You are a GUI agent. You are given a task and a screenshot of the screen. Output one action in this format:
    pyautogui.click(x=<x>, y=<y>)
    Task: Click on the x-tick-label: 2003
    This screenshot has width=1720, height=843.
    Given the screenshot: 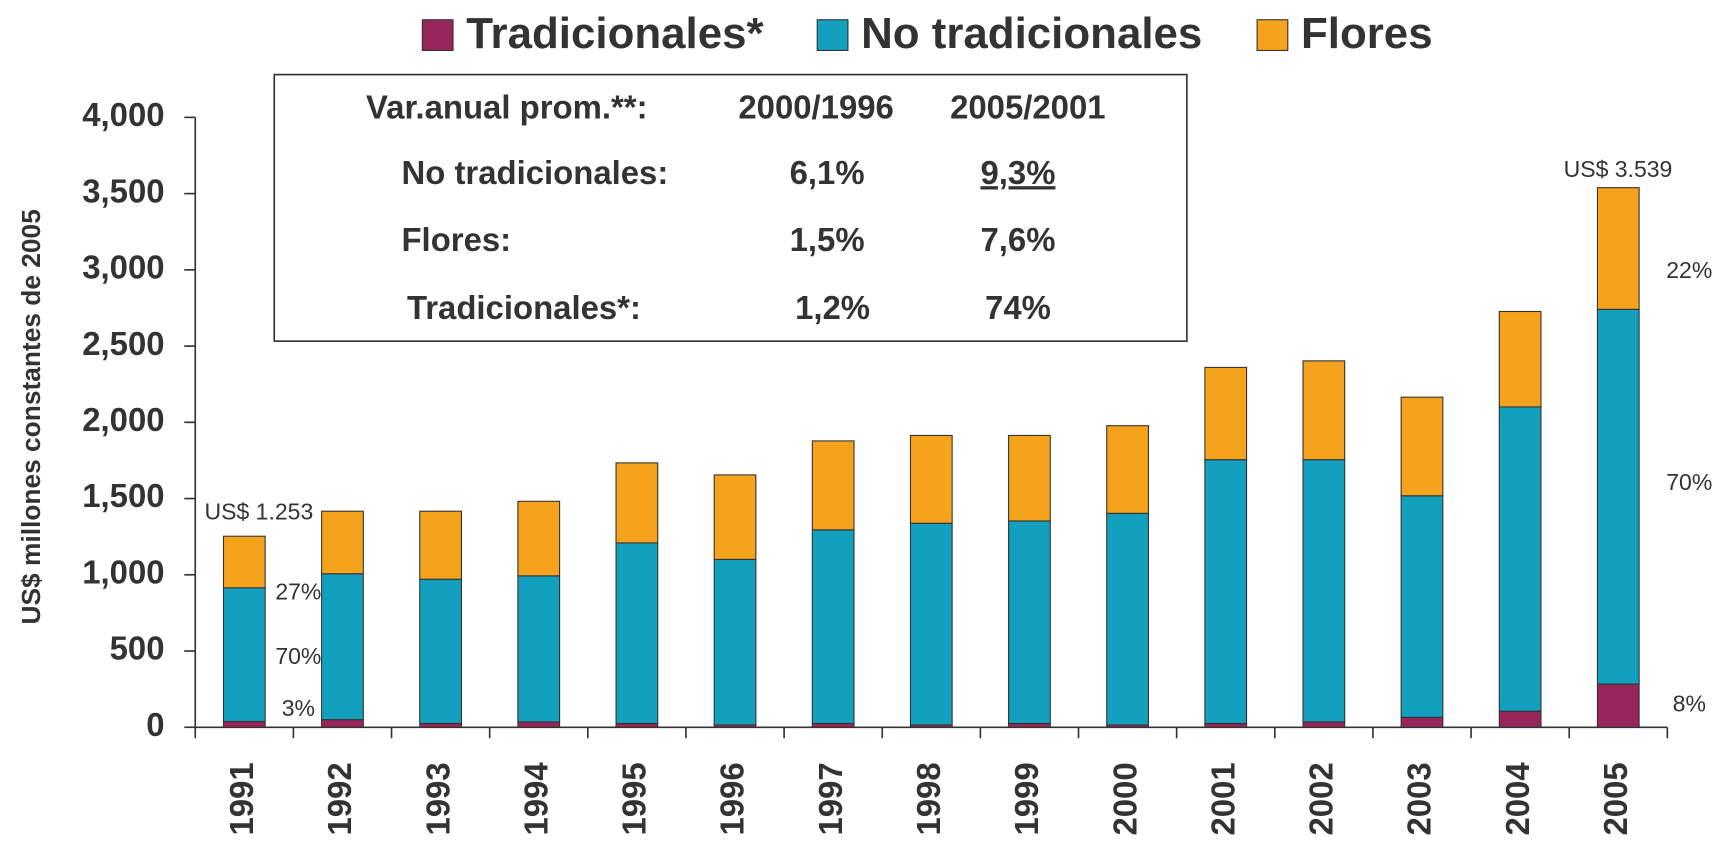 What is the action you would take?
    pyautogui.click(x=1419, y=798)
    